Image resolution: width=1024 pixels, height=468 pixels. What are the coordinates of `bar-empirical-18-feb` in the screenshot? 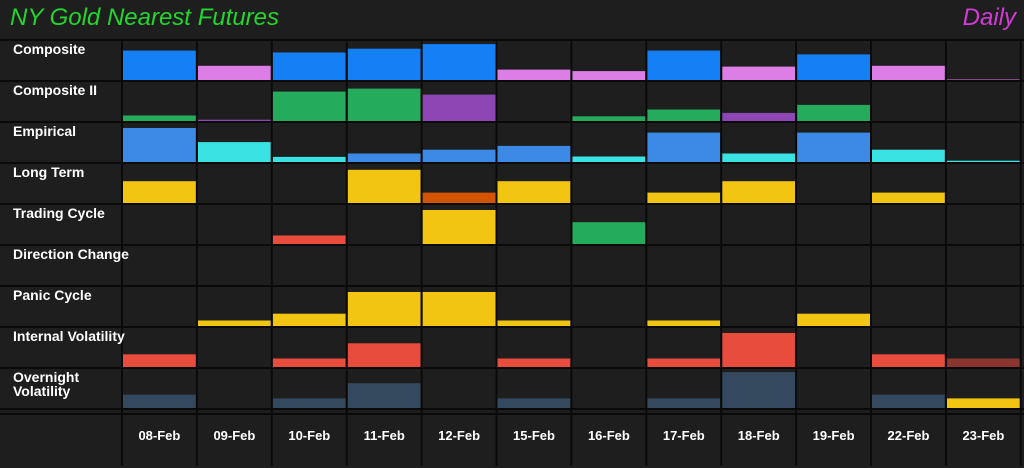 It's located at (759, 158).